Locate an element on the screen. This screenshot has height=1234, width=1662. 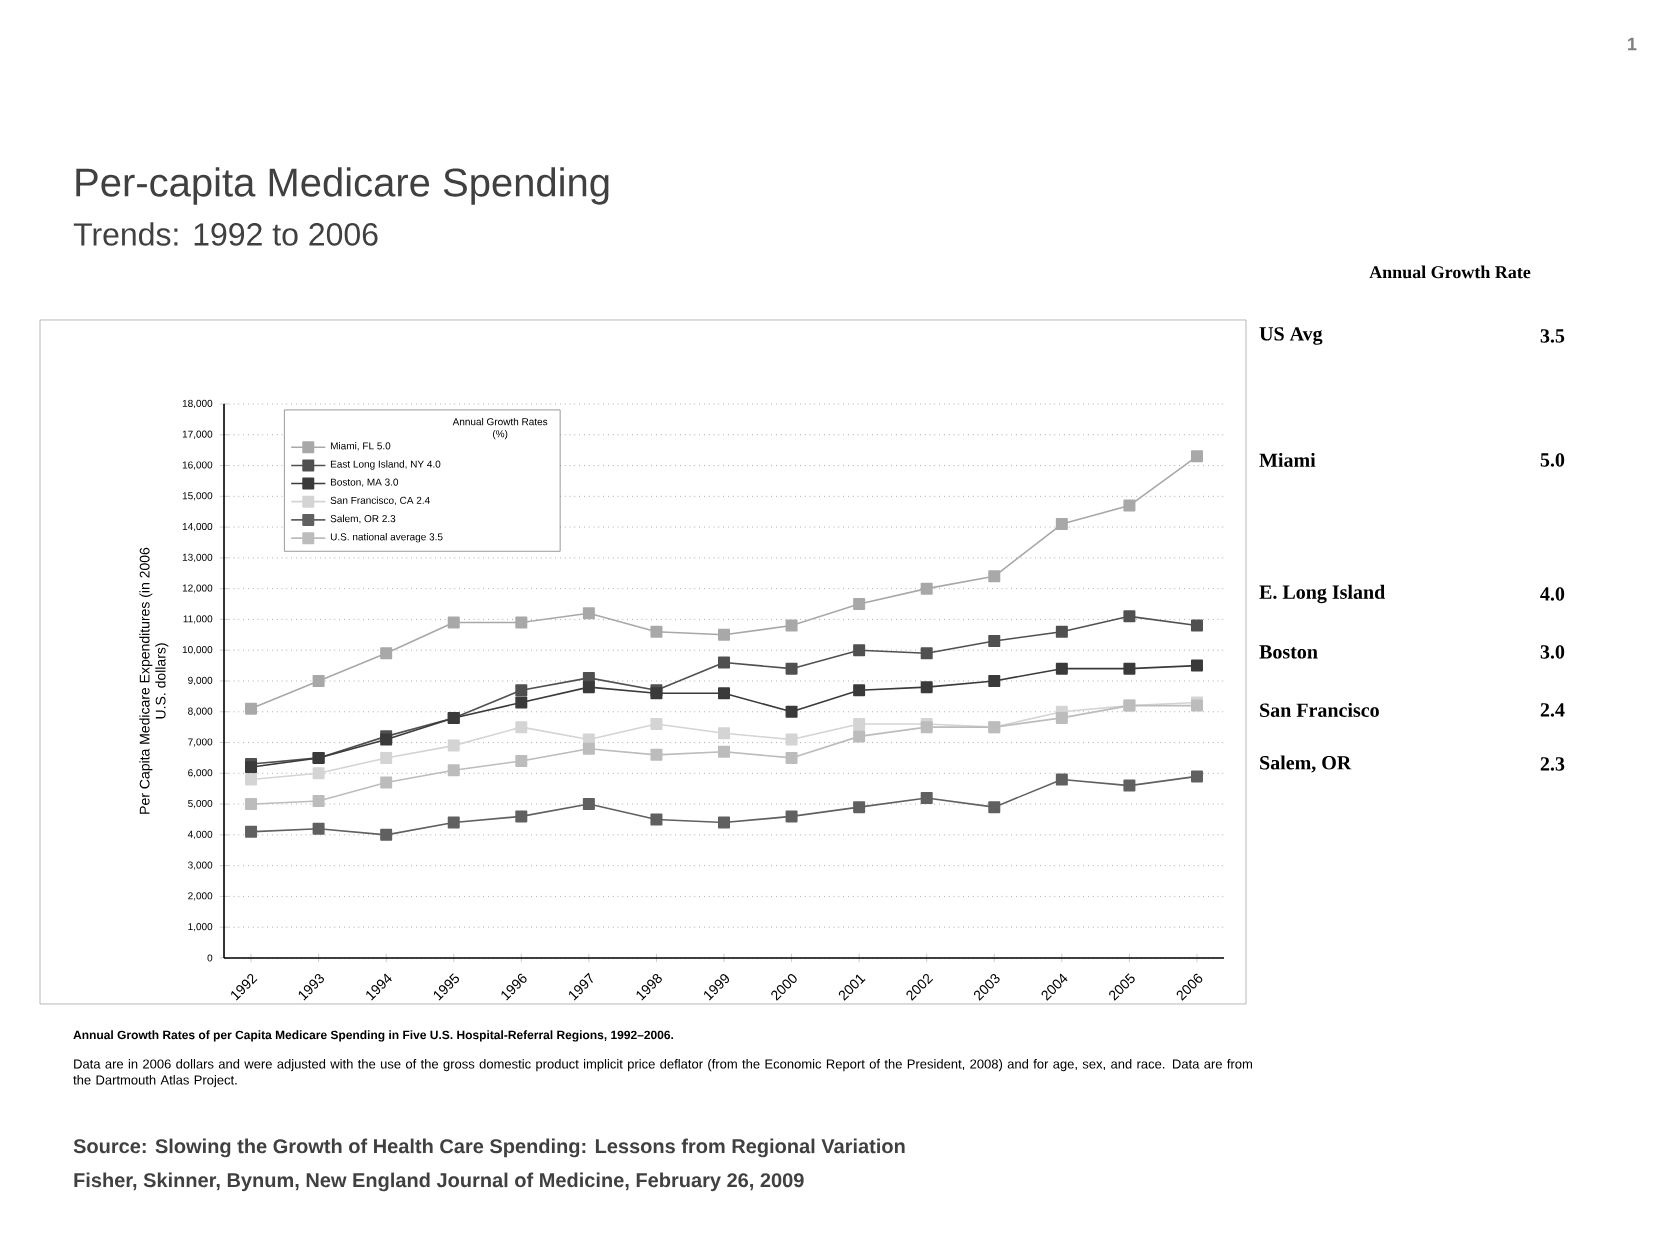
text: Fisher, Skinner, Bynum, New England Journal of Medicine, February 26, 2009 is located at coordinates (439, 1182).